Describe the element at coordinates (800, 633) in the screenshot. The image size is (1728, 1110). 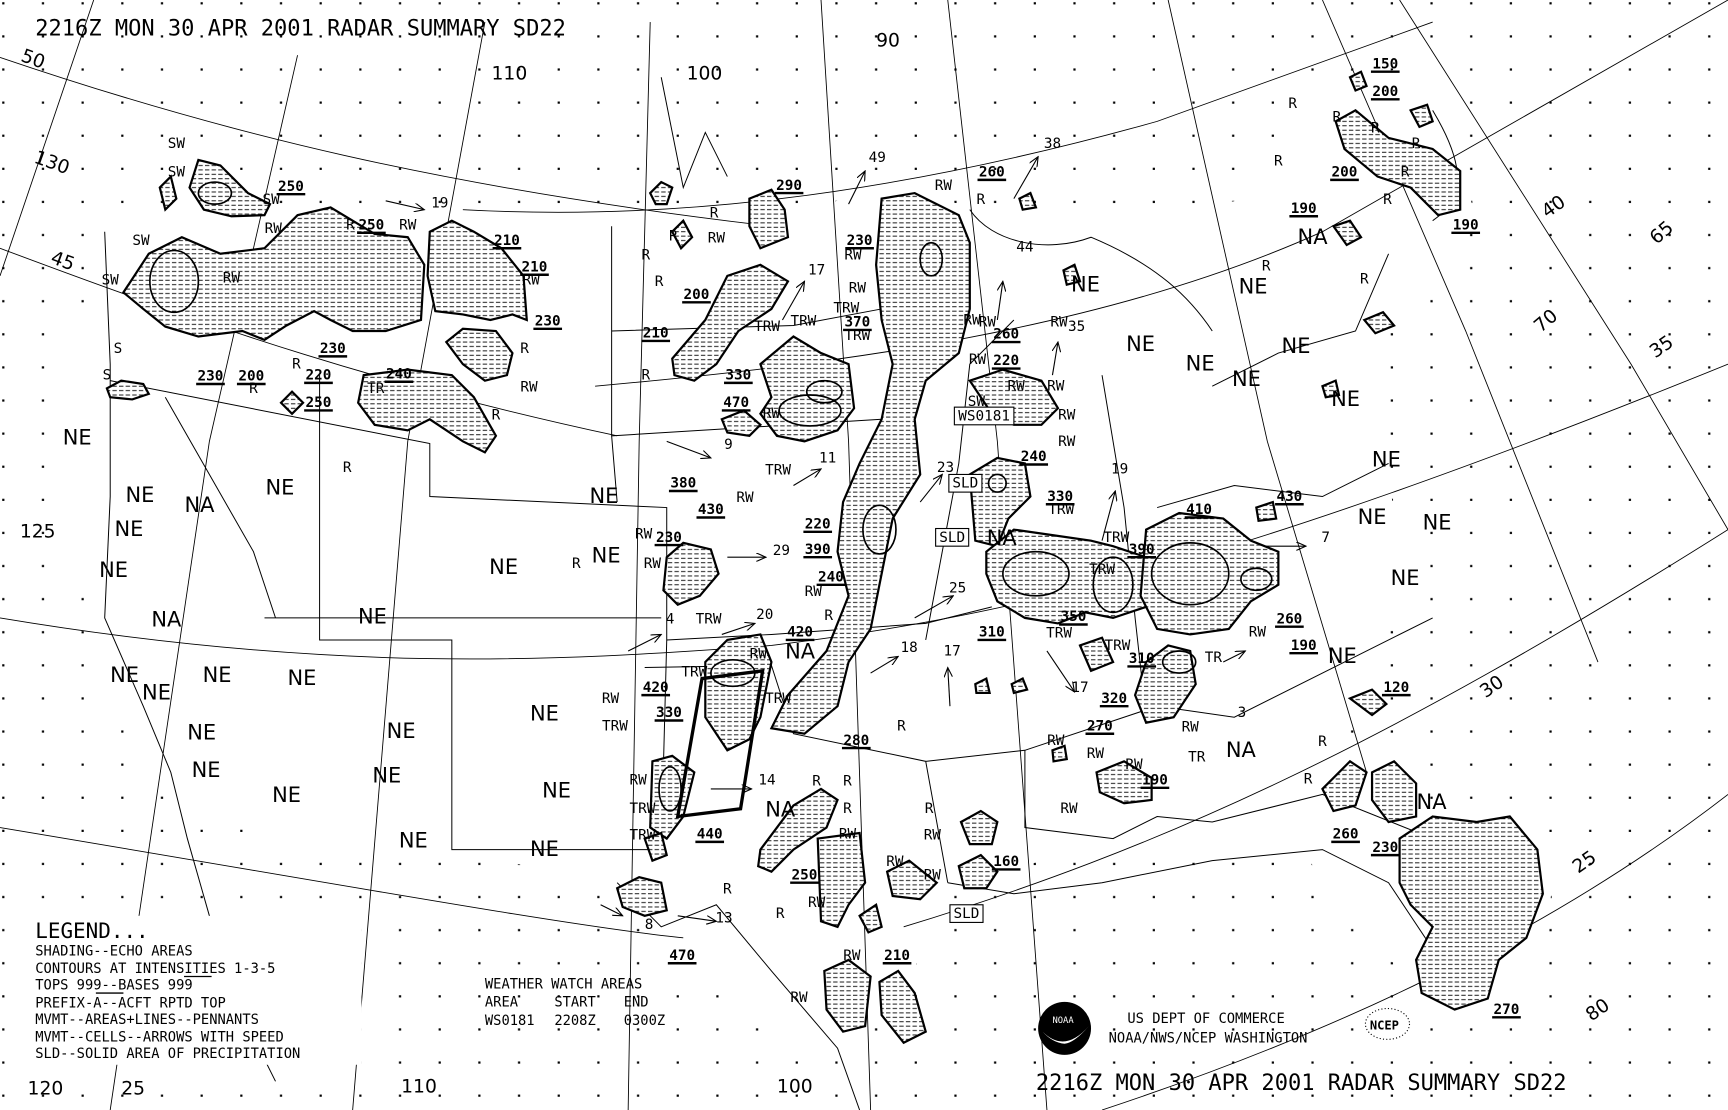
I see `echo-top-label: 420` at that location.